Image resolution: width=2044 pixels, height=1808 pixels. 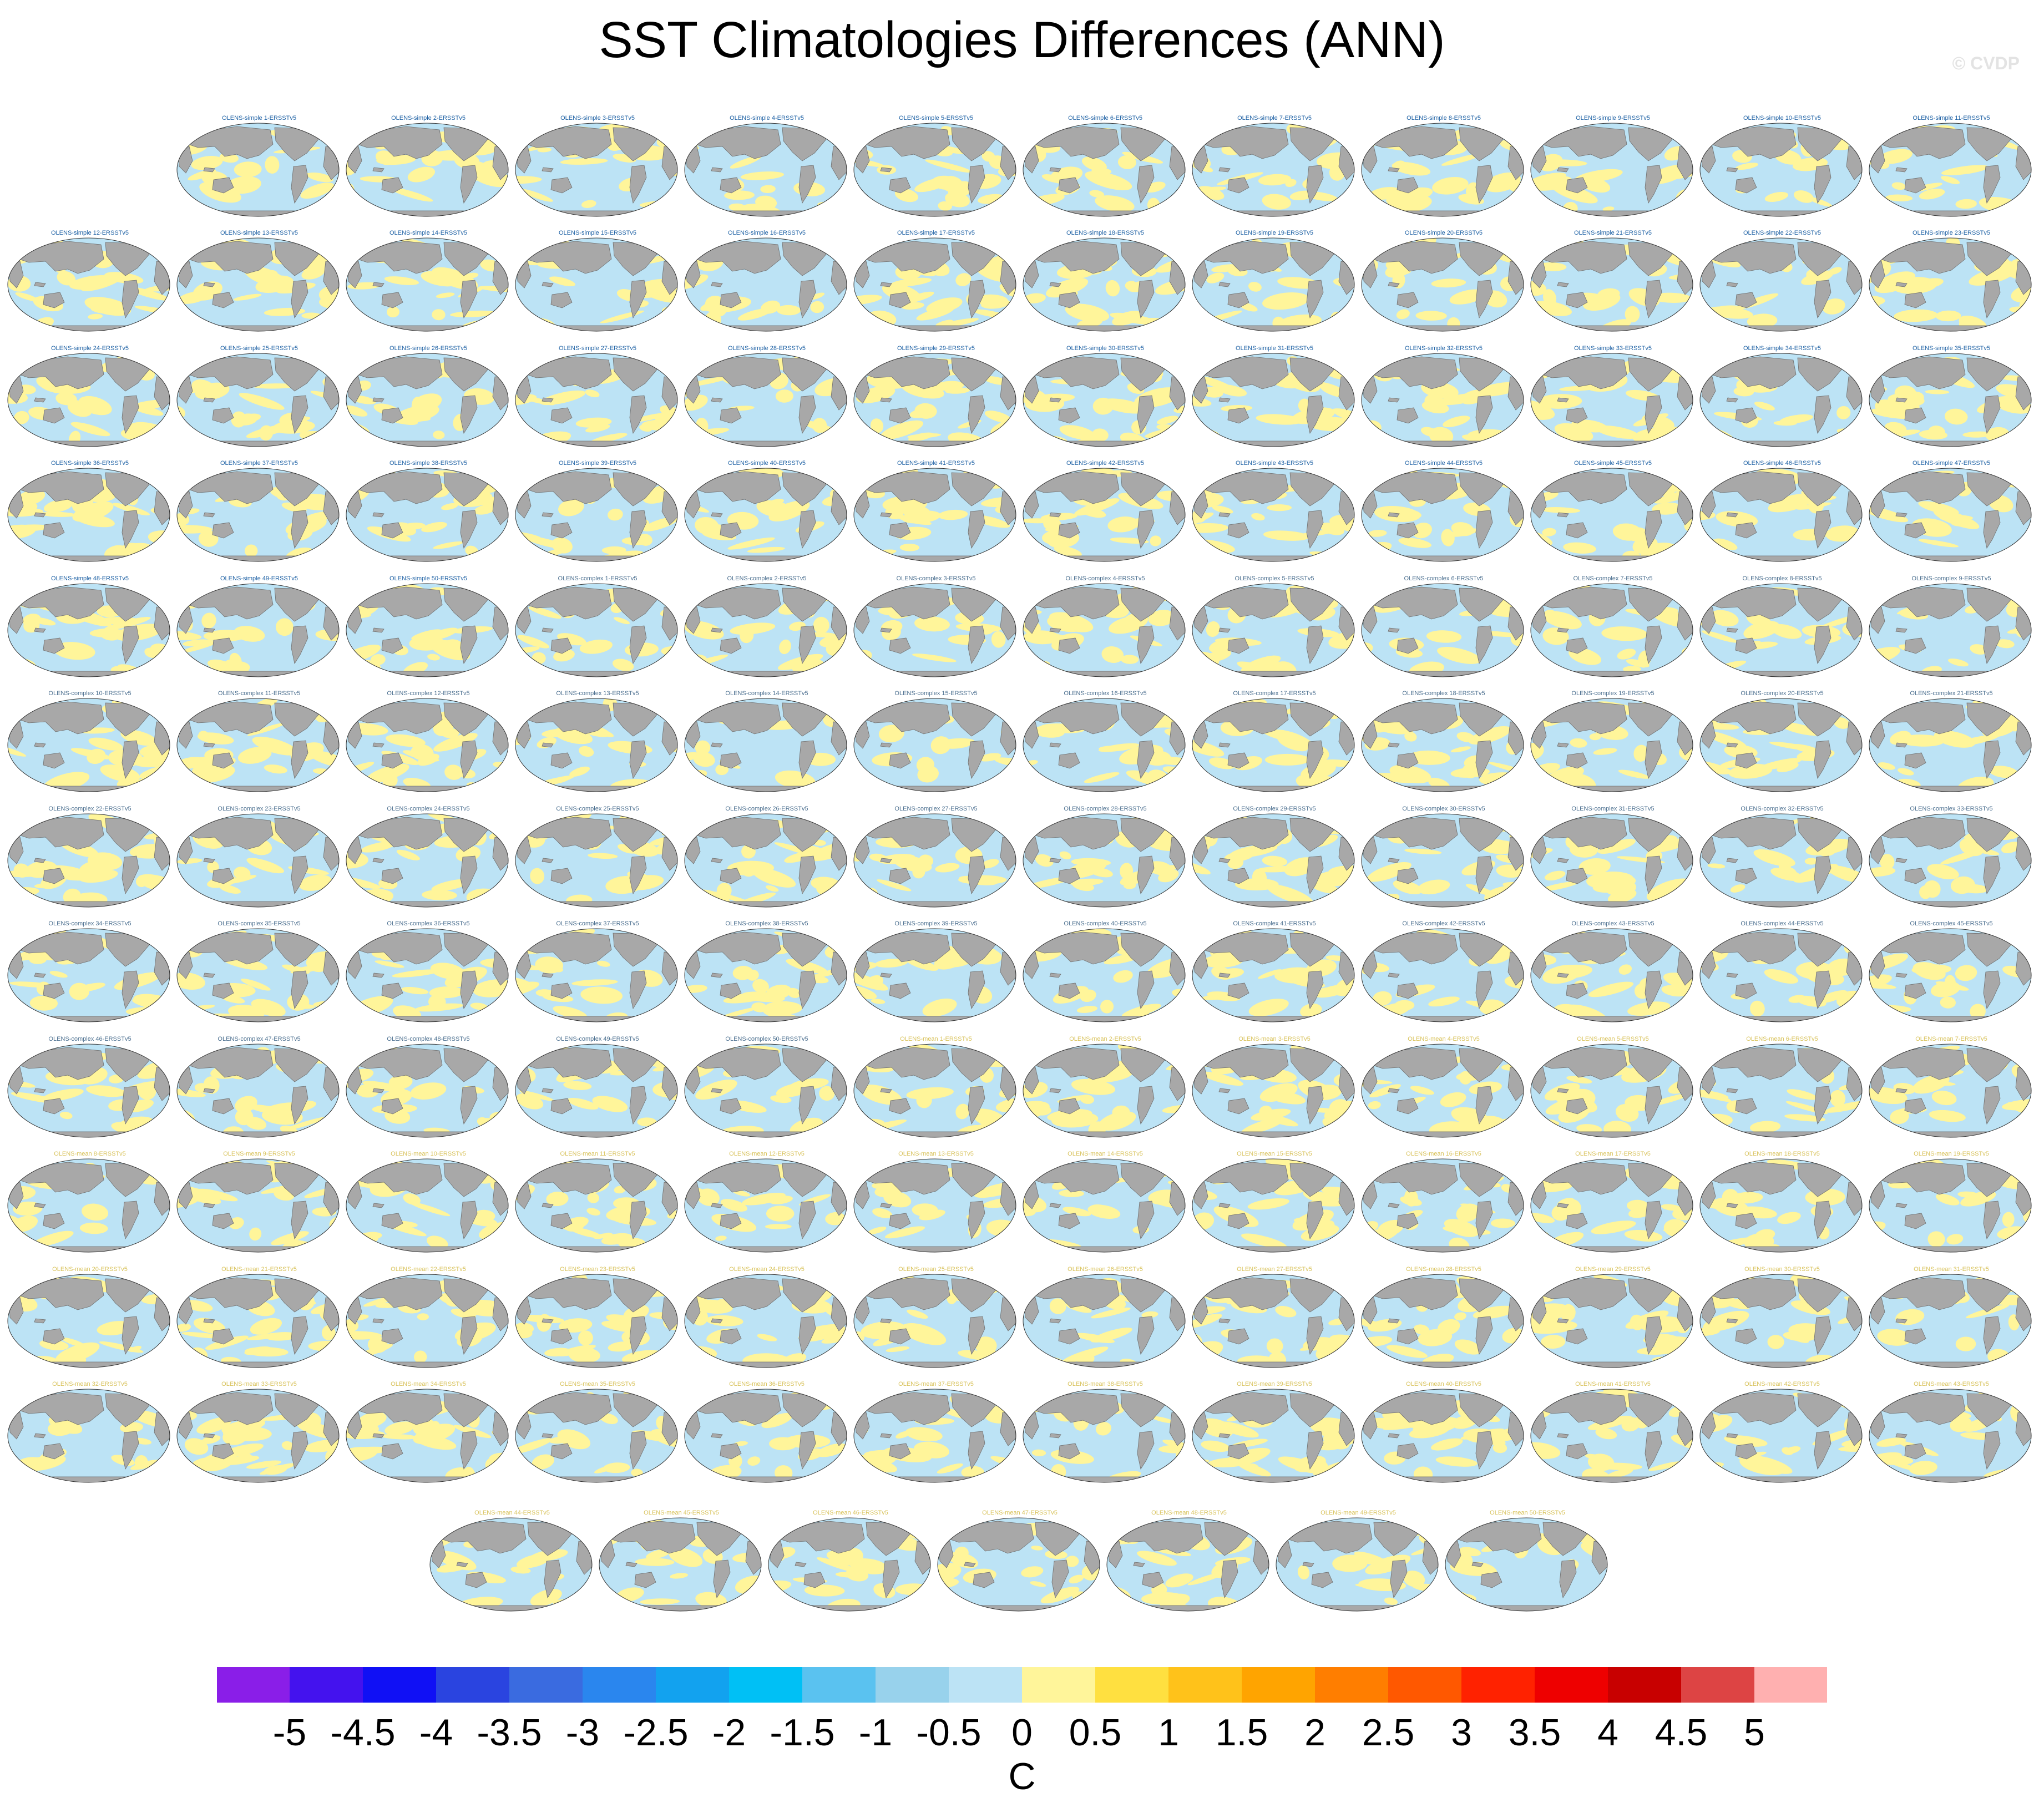 What do you see at coordinates (90, 463) in the screenshot?
I see `panel-title: OLENS-simple 36-ERSSTv5` at bounding box center [90, 463].